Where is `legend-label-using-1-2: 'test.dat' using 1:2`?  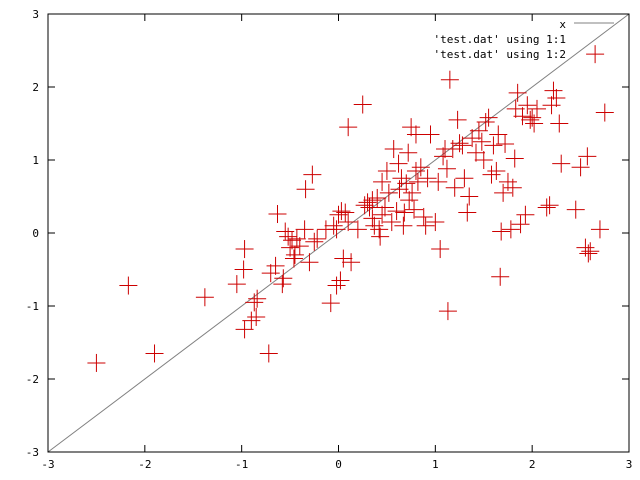 legend-label-using-1-2: 'test.dat' using 1:2 is located at coordinates (500, 54).